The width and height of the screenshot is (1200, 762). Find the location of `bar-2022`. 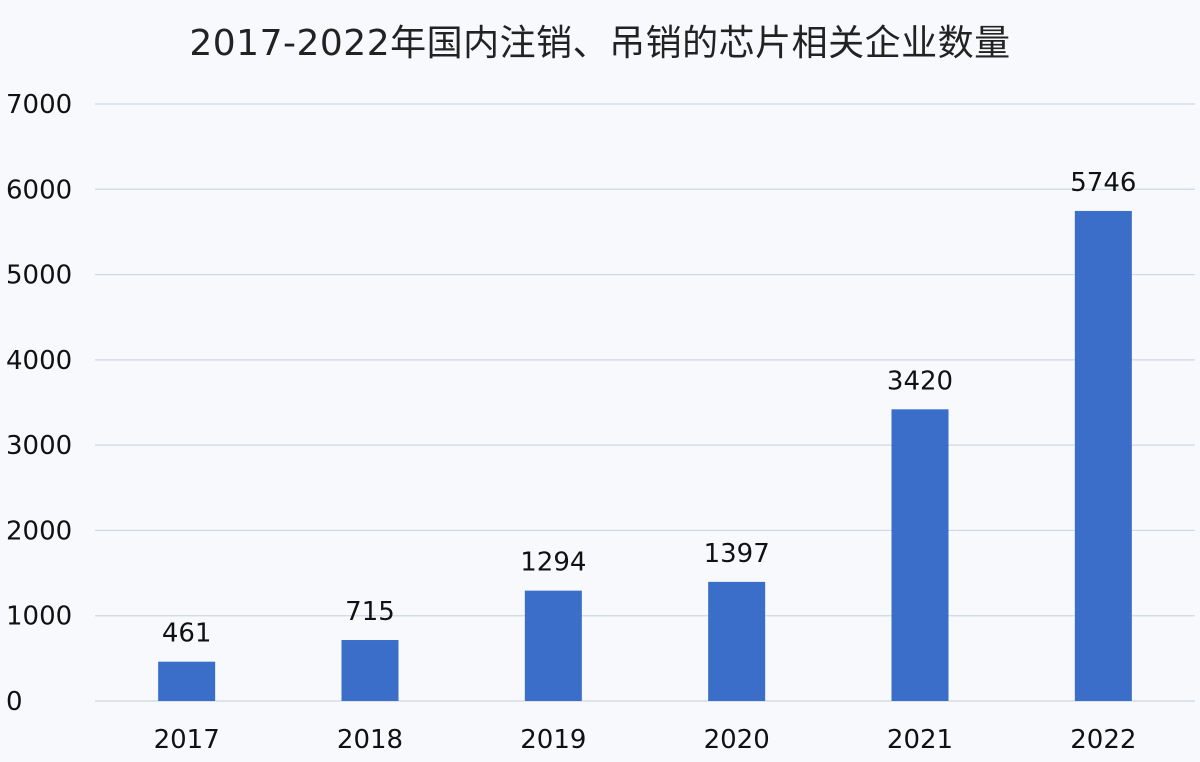

bar-2022 is located at coordinates (1103, 455).